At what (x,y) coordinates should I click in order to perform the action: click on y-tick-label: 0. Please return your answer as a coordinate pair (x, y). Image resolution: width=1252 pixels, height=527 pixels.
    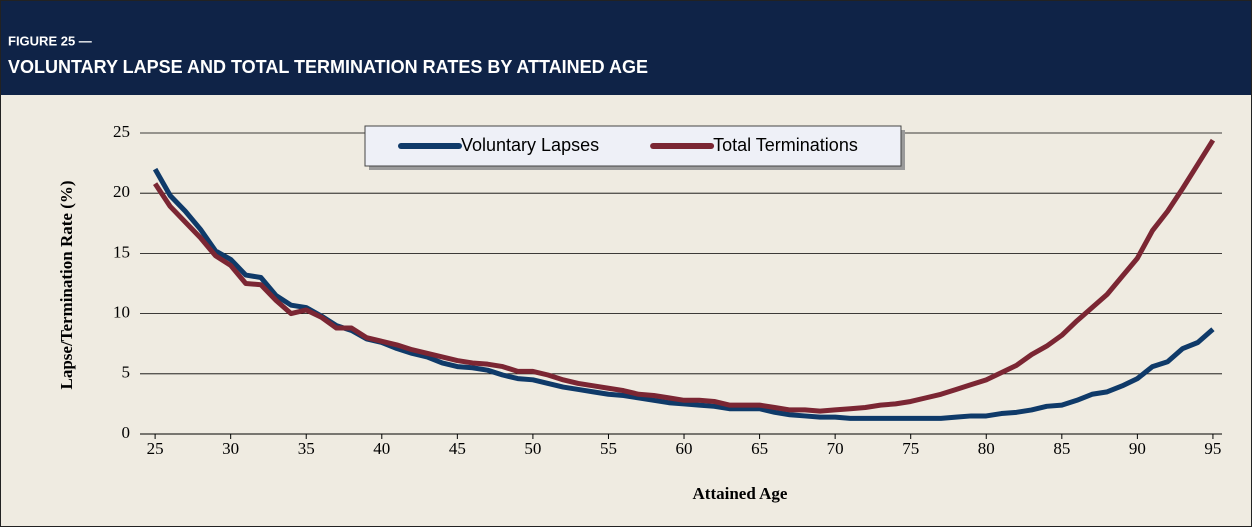
    Looking at the image, I should click on (126, 432).